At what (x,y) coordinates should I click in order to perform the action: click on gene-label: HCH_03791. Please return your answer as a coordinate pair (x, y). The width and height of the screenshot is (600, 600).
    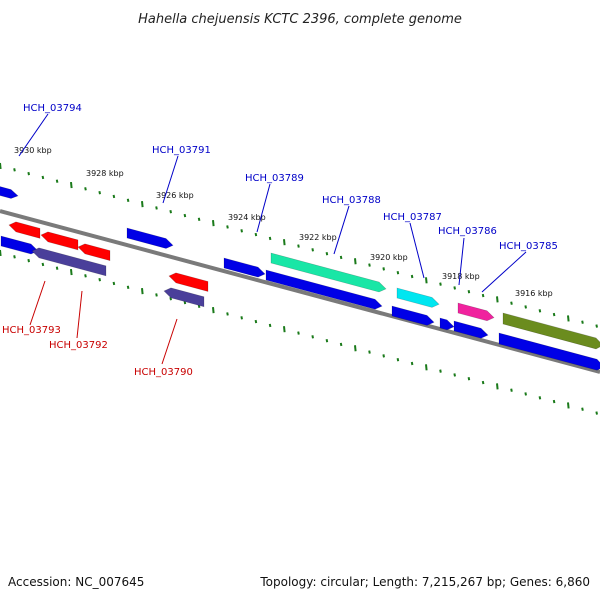
    Looking at the image, I should click on (181, 150).